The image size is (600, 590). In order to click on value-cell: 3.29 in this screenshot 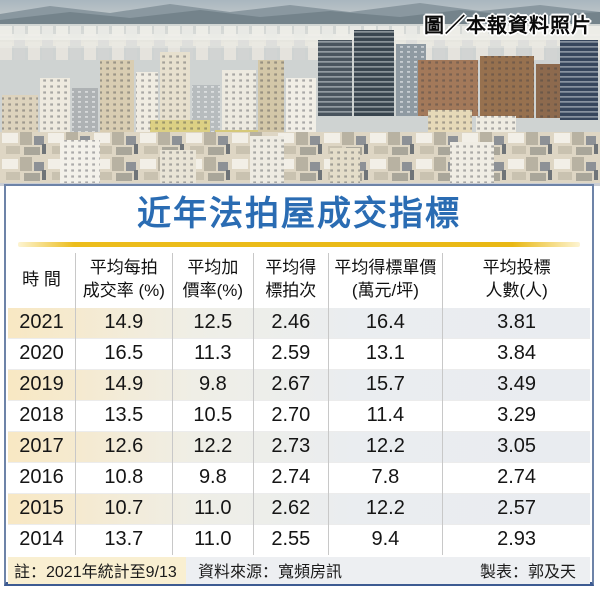, I will do `click(516, 416)`.